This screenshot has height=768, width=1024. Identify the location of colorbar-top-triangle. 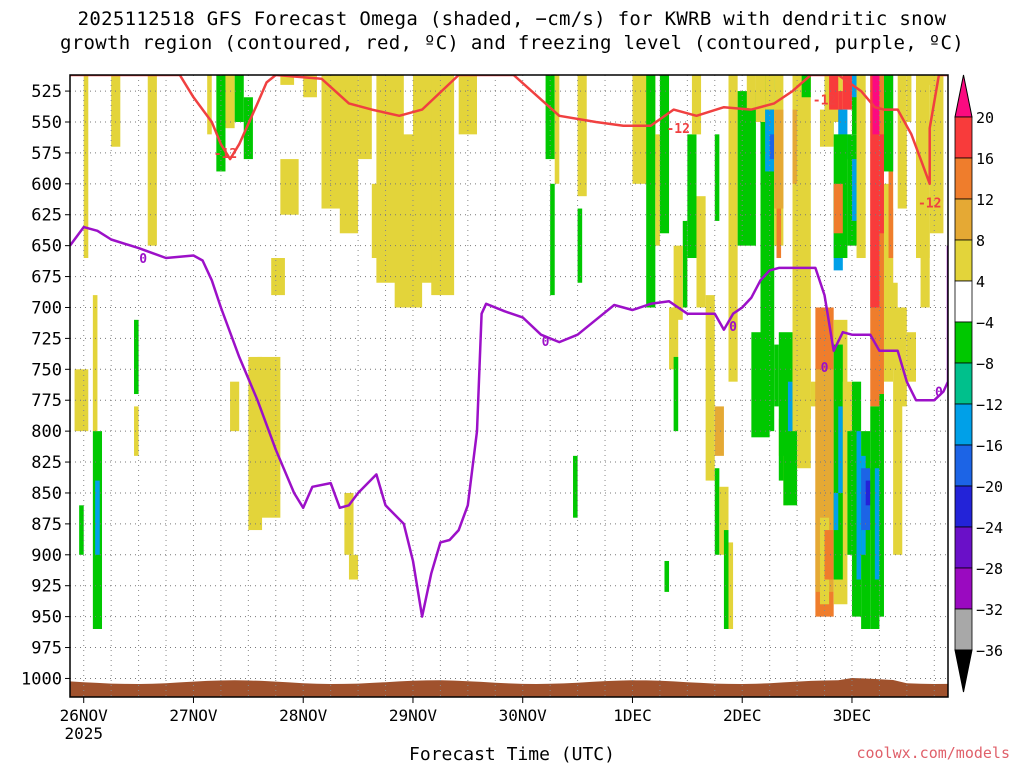
(963, 96).